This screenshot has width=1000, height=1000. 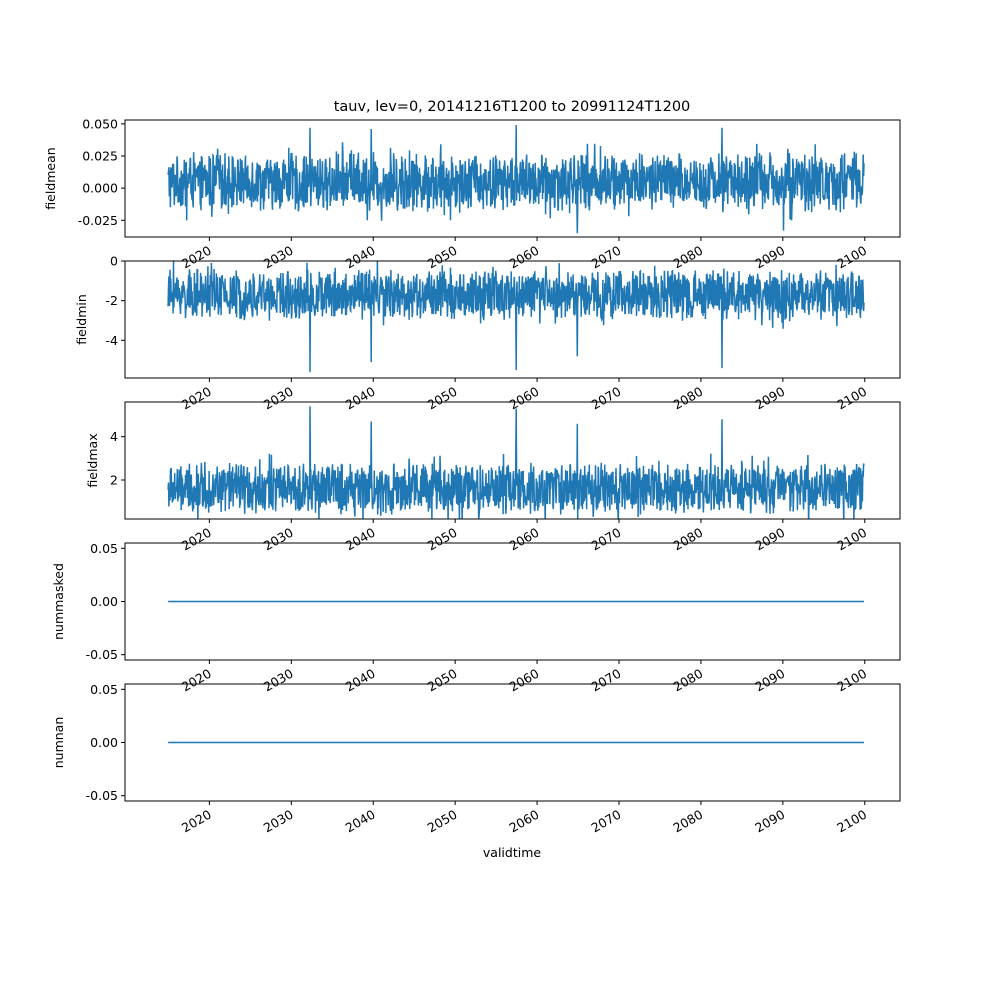 I want to click on y-tick-label: -0.025, so click(x=98, y=220).